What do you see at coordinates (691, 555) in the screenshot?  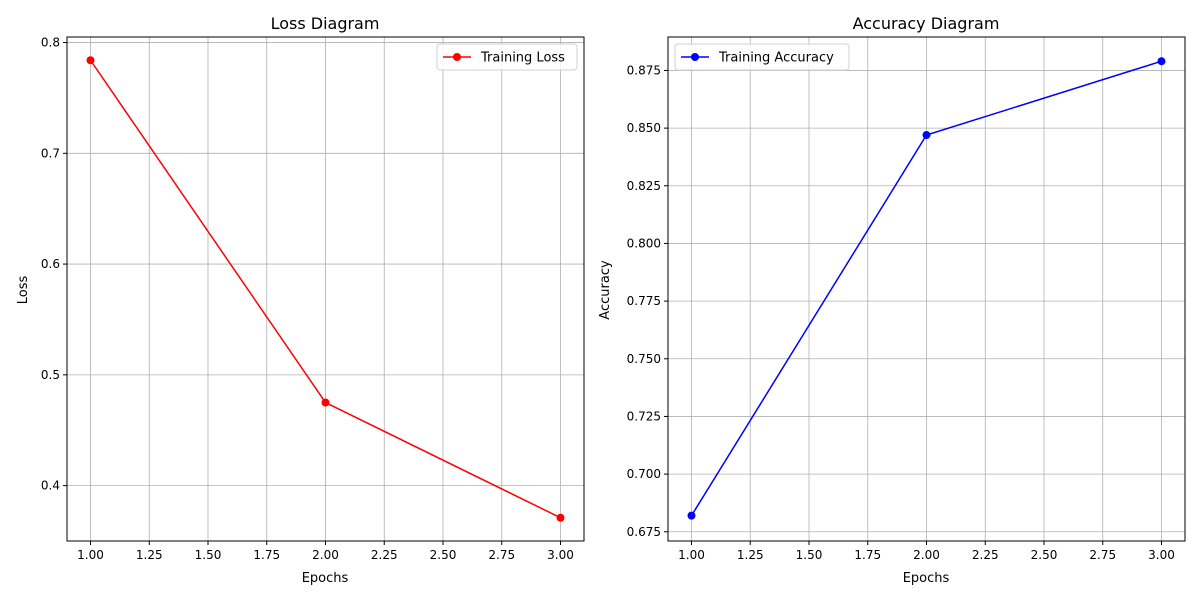 I see `accuracy-x-tick-label: 1.00` at bounding box center [691, 555].